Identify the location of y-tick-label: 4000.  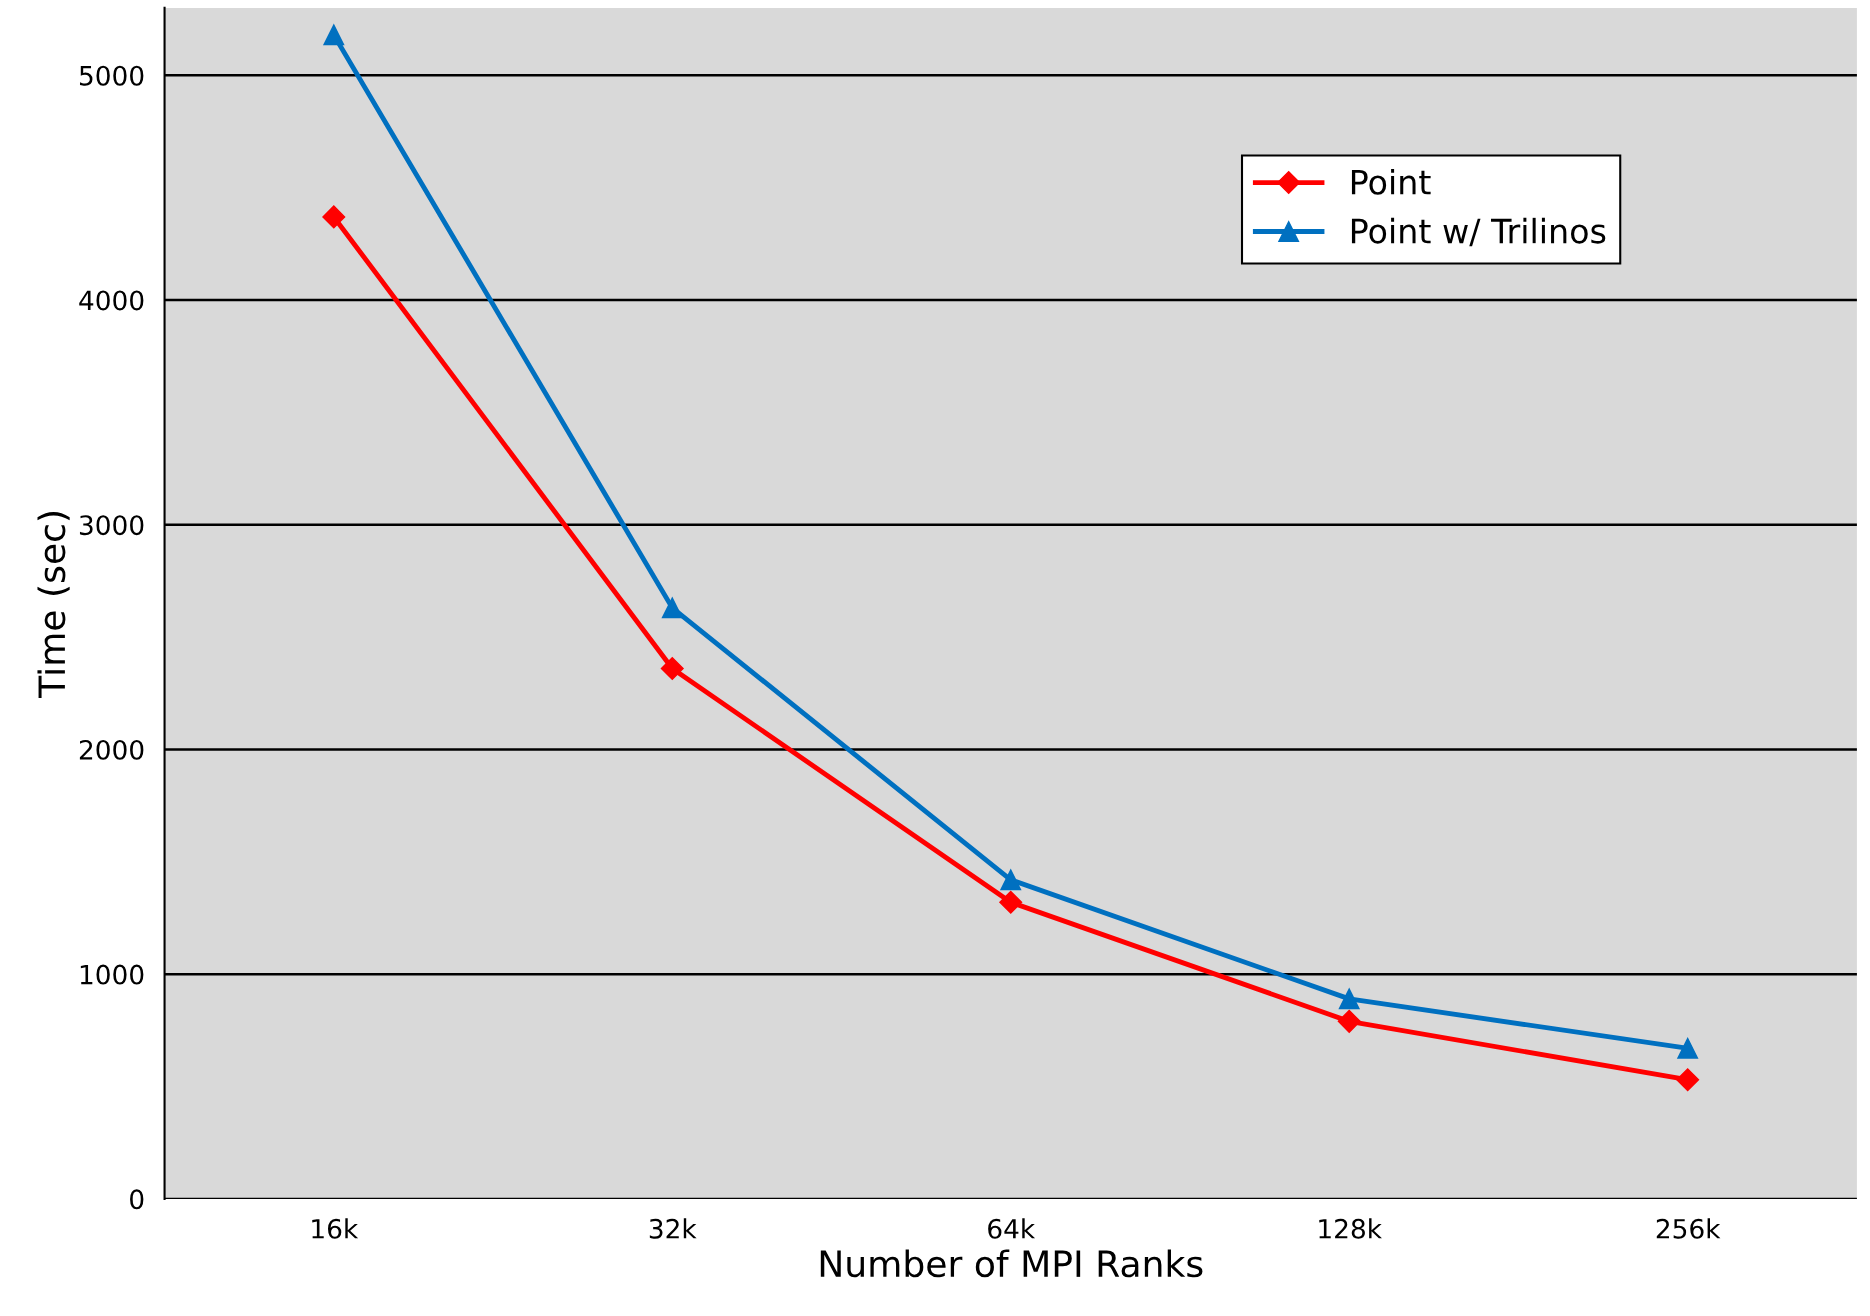
(111, 300).